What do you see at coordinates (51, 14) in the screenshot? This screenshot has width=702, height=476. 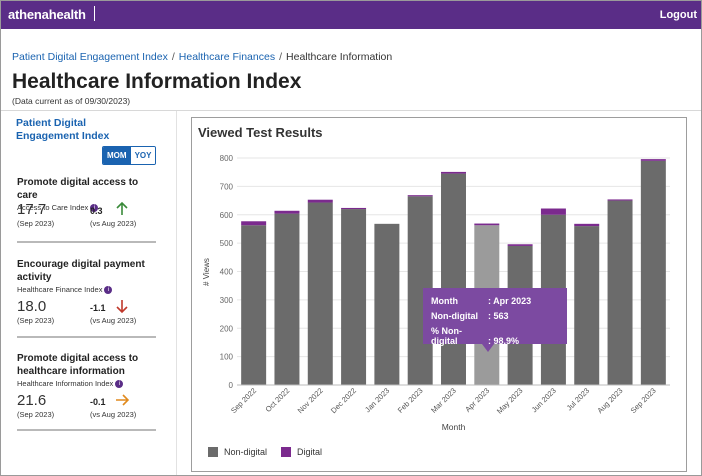 I see `brand-logo: athenahealth` at bounding box center [51, 14].